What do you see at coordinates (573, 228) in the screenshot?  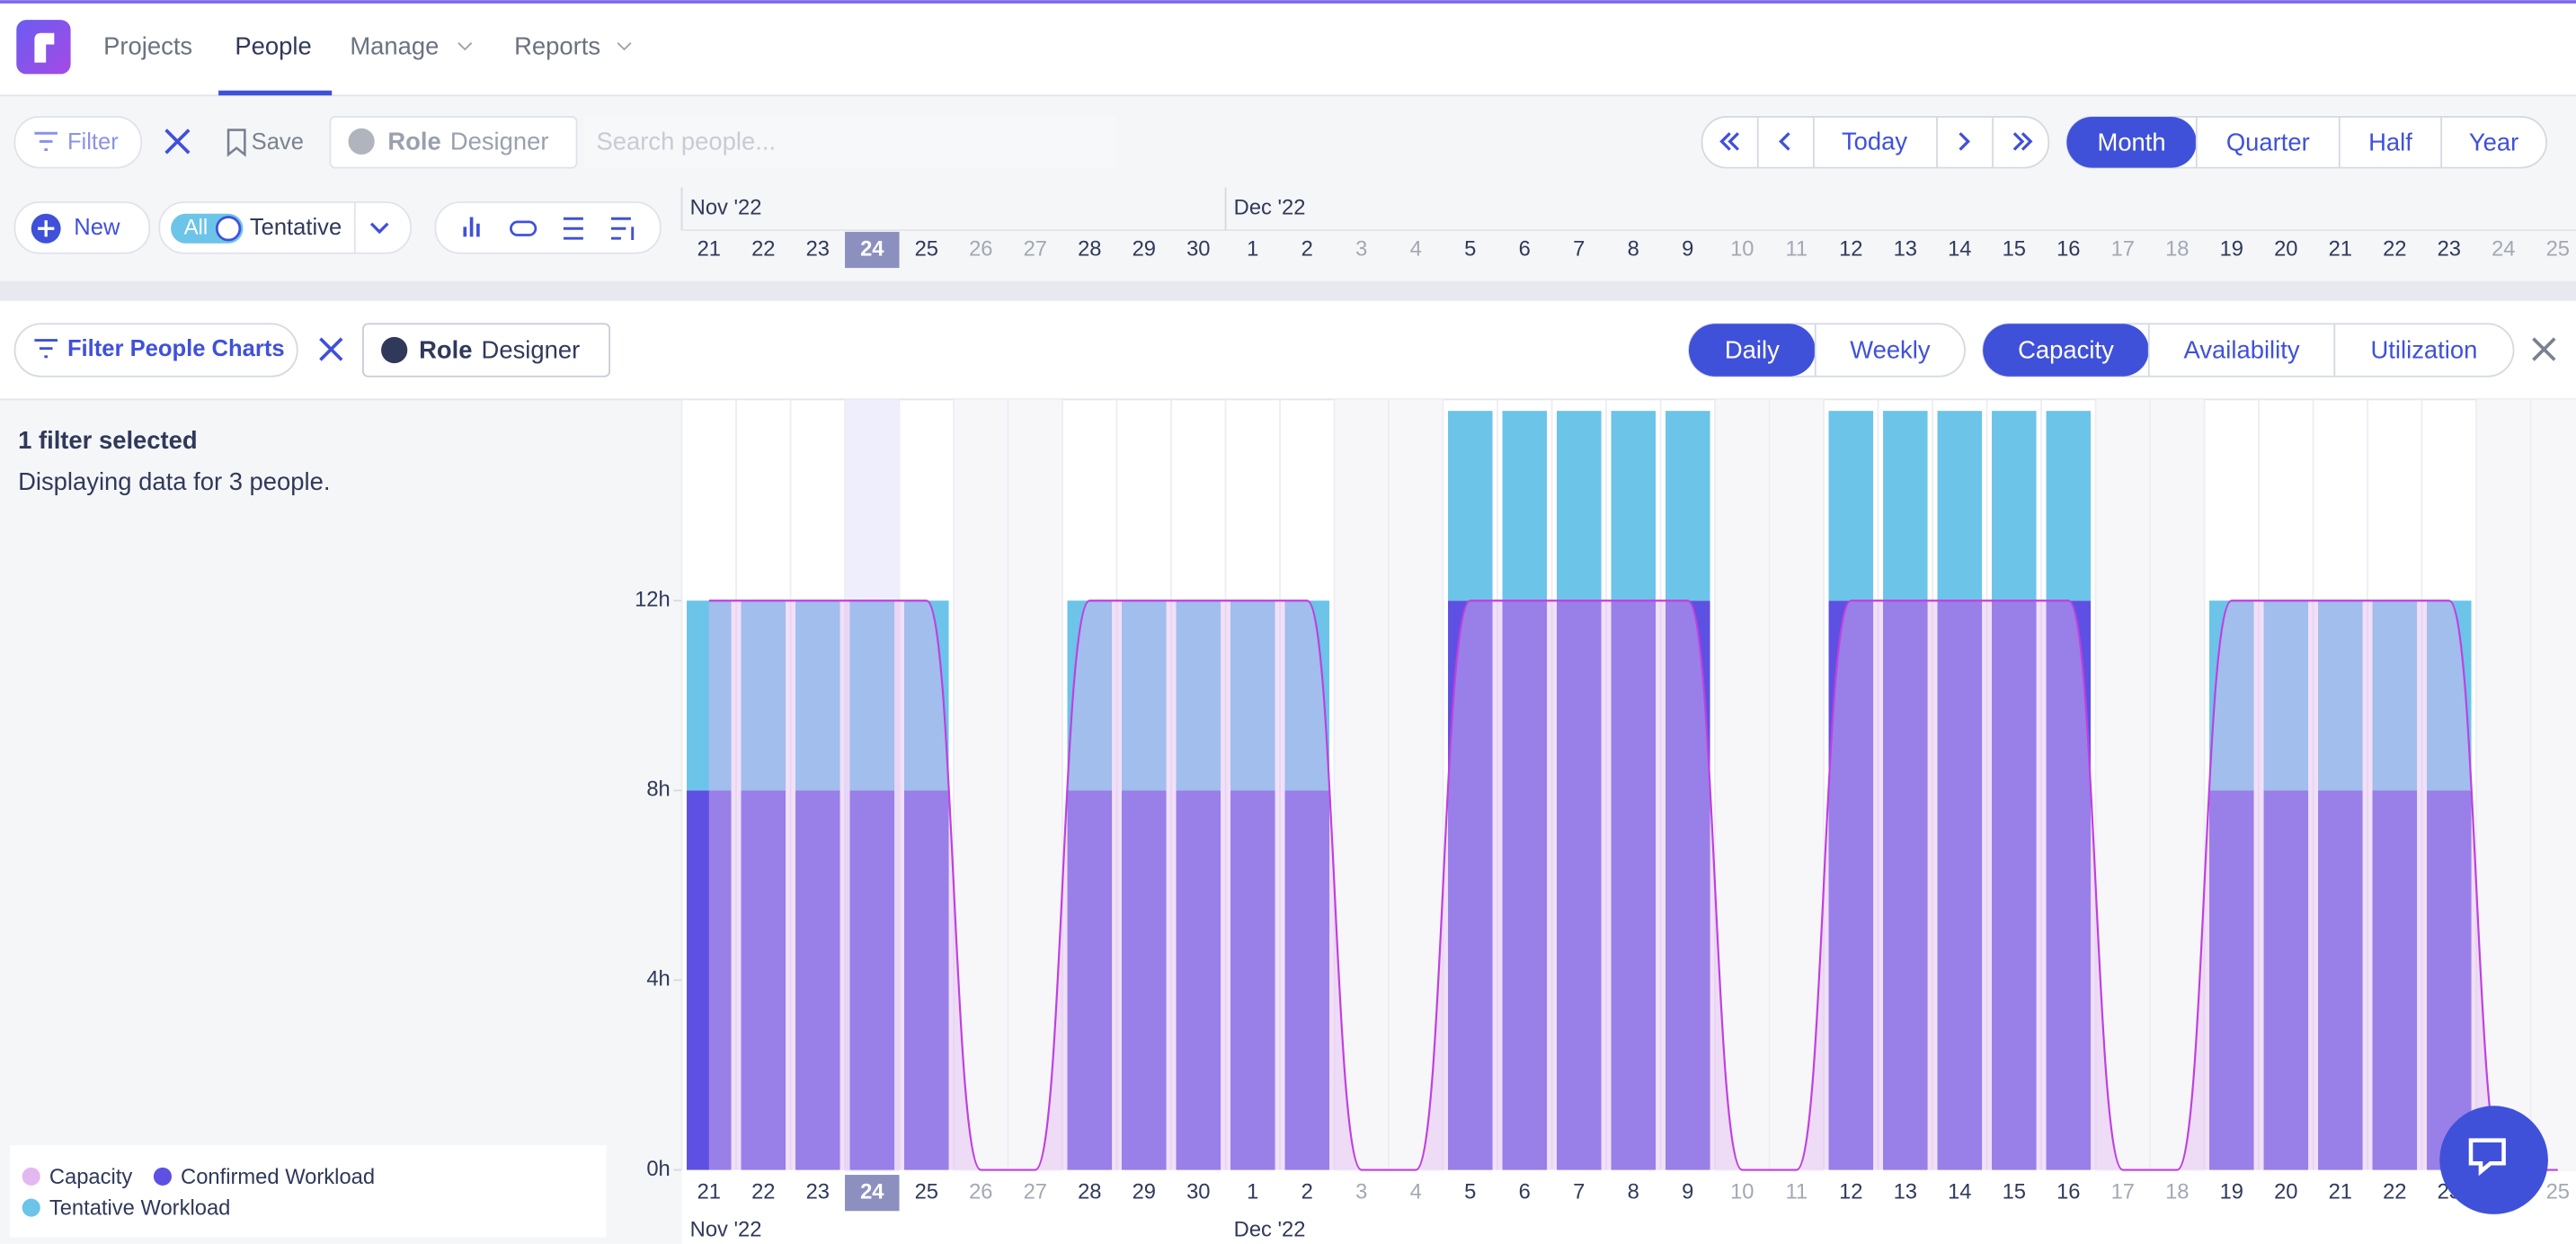 I see `list-icon` at bounding box center [573, 228].